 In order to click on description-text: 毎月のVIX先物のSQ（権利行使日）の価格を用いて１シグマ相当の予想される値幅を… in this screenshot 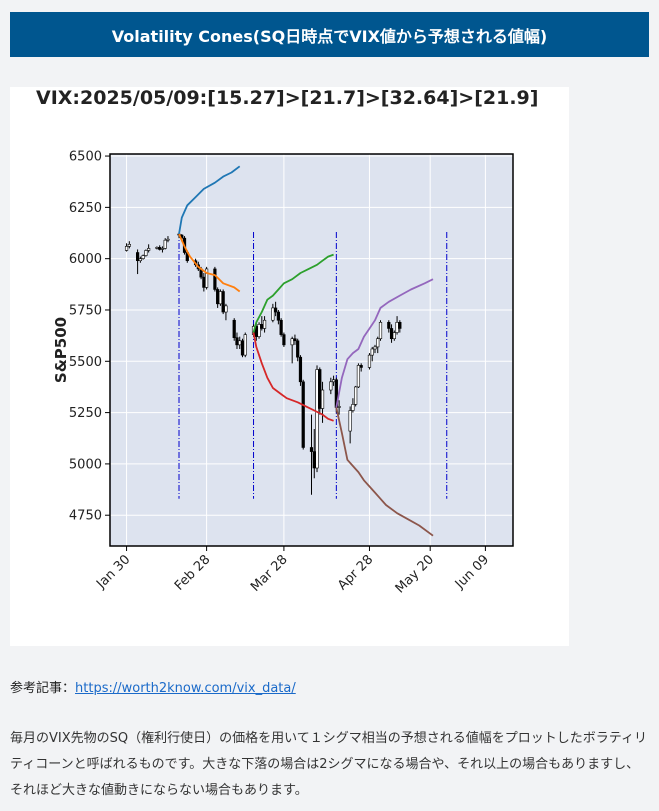, I will do `click(328, 764)`.